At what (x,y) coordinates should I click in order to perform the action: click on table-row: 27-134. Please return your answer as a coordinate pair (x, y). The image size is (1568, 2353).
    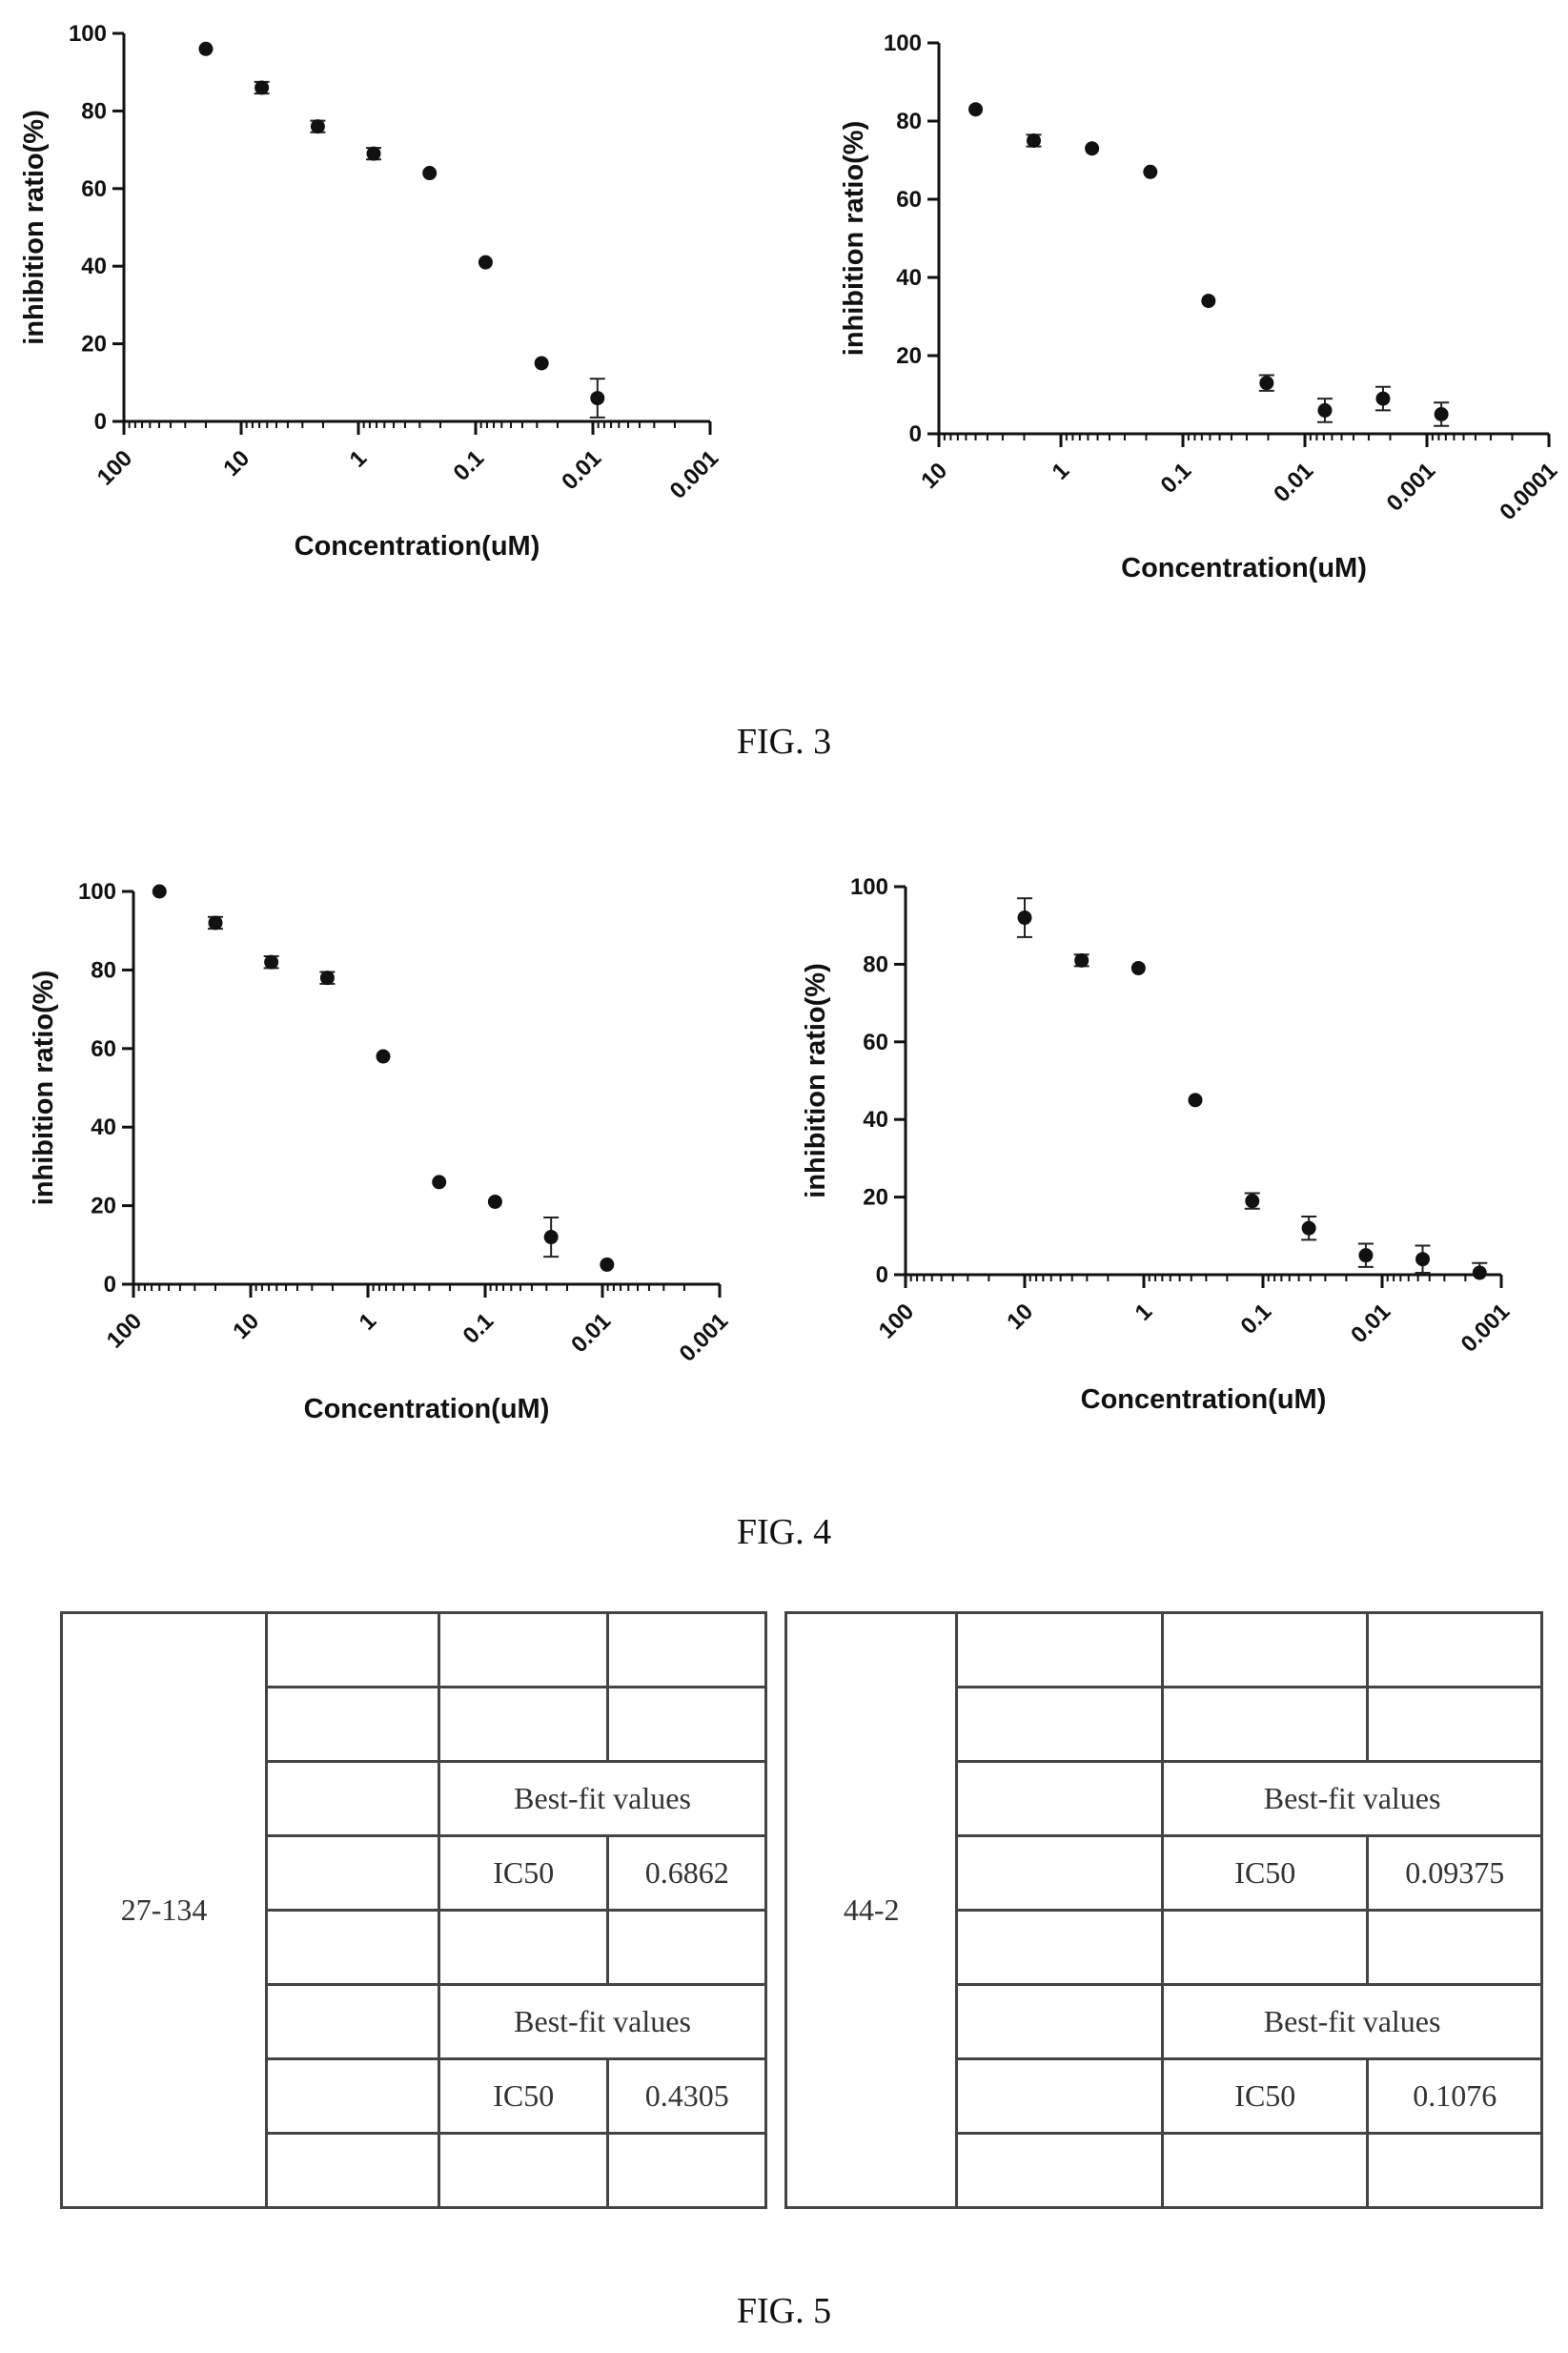
    Looking at the image, I should click on (413, 1910).